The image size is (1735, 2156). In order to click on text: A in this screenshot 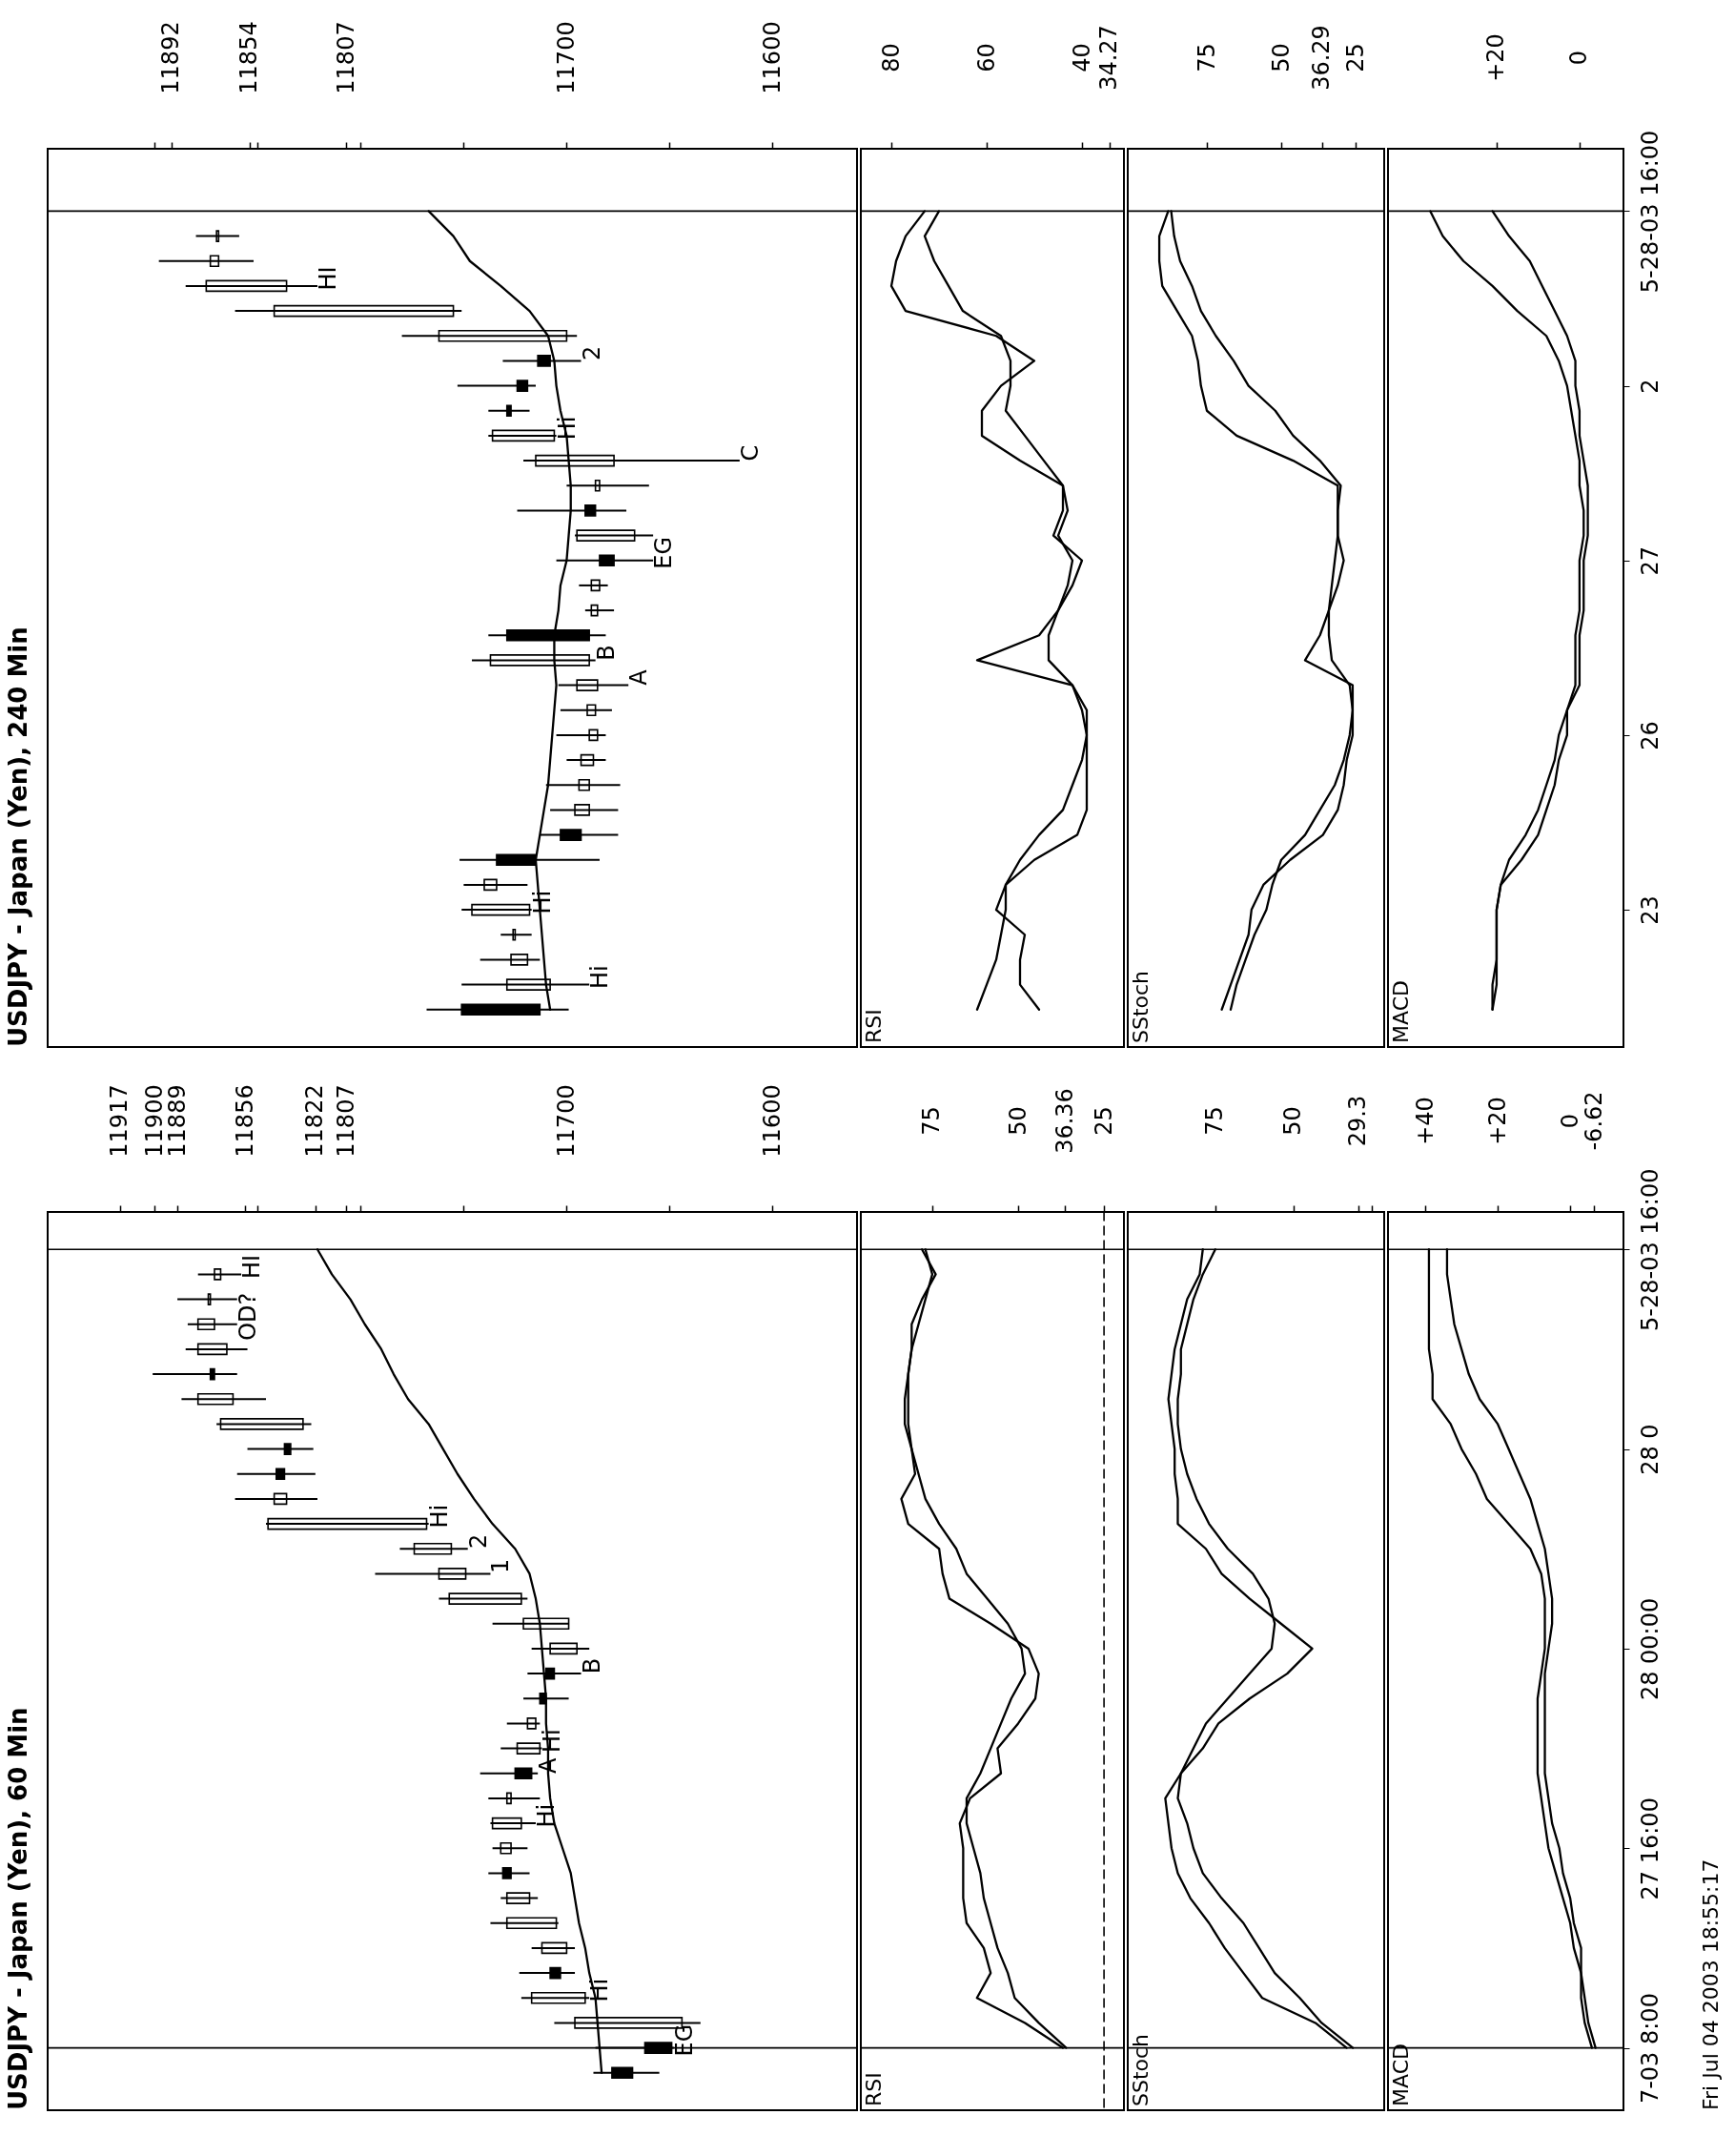, I will do `click(639, 677)`.